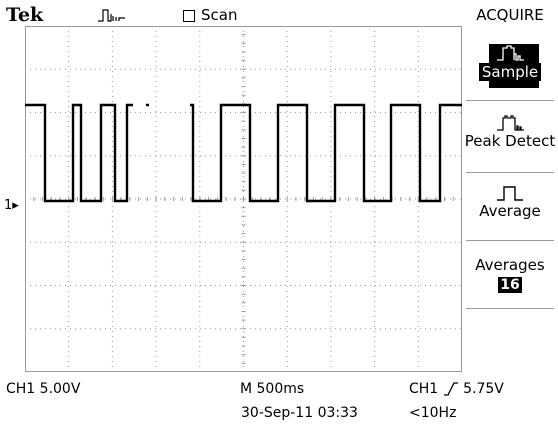 This screenshot has height=428, width=558. What do you see at coordinates (11, 205) in the screenshot?
I see `ch1-ground-marker: 1▸` at bounding box center [11, 205].